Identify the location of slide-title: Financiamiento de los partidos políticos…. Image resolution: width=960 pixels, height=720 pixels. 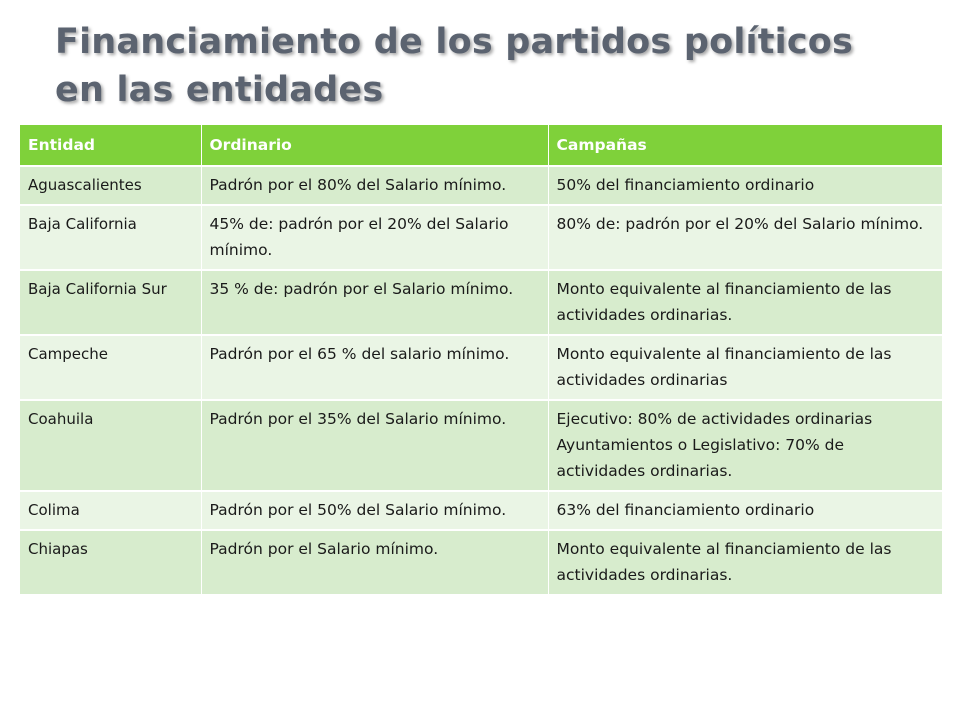
(495, 66).